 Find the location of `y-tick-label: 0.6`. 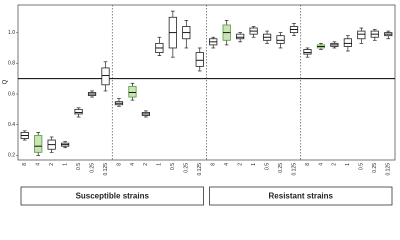

y-tick-label: 0.6 is located at coordinates (11, 94).